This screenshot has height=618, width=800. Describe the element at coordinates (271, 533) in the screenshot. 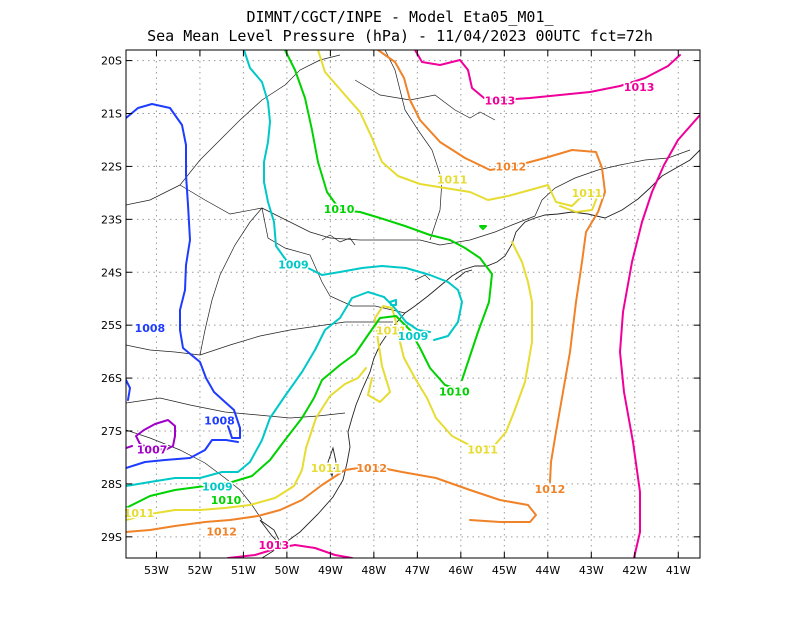

I see `lagoon-coast` at that location.